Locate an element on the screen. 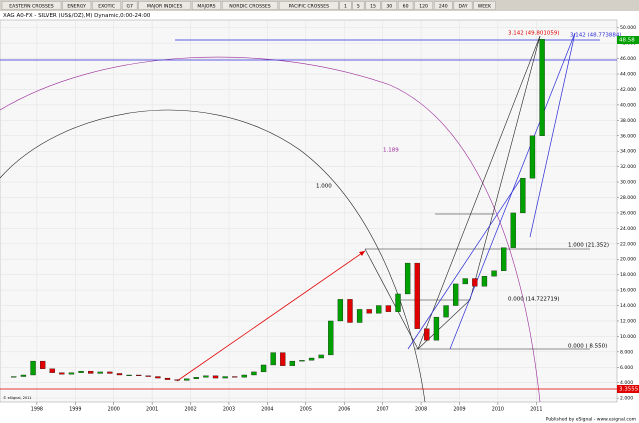 The height and width of the screenshot is (423, 639). toolbar-button-label: 1 is located at coordinates (345, 6).